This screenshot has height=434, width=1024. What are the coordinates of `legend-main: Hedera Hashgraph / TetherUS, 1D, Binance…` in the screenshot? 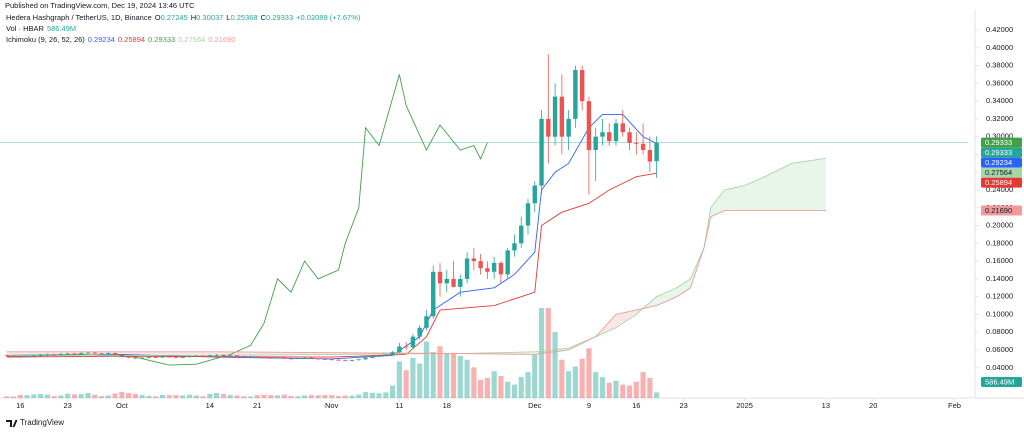 It's located at (184, 17).